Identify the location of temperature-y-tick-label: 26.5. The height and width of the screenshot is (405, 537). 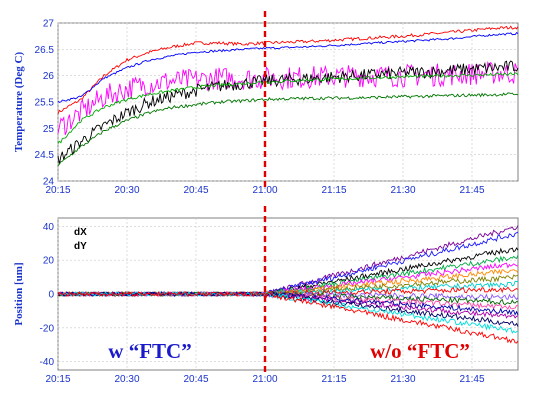
(45, 50).